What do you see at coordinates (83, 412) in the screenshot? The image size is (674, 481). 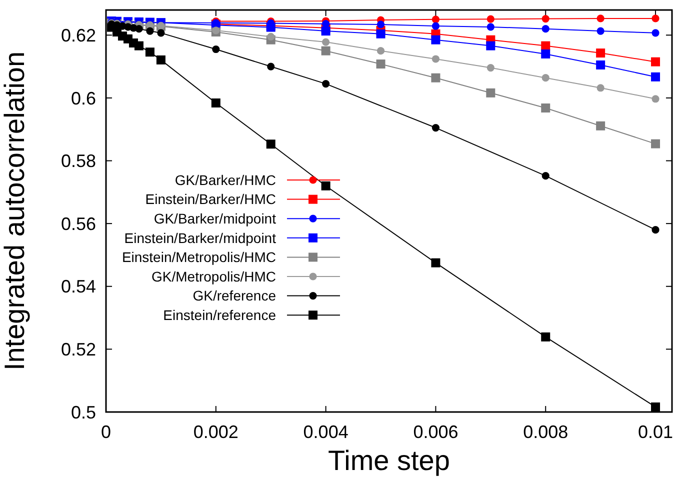 I see `y-tick-label: 0.5` at bounding box center [83, 412].